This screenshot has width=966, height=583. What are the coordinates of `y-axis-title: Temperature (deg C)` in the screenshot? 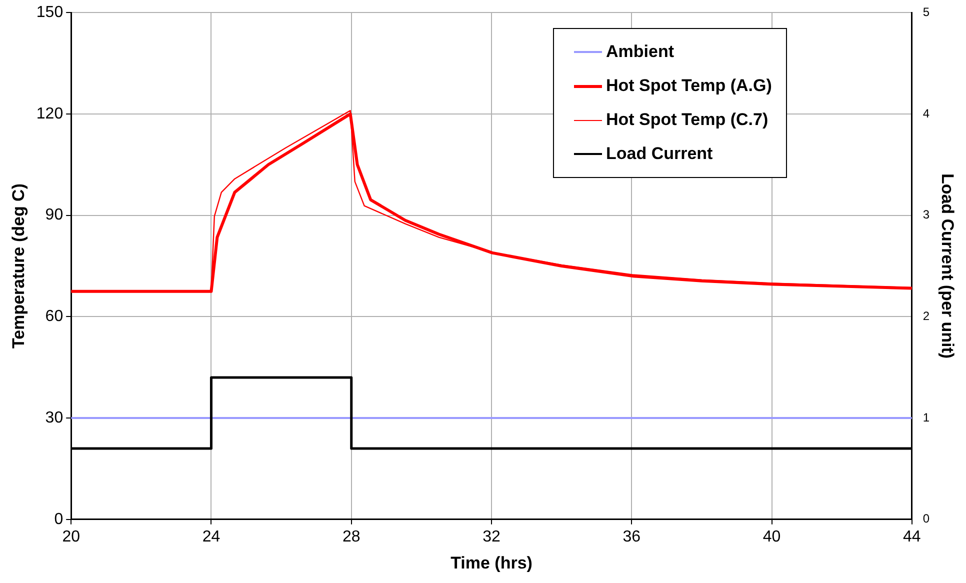 It's located at (18, 266).